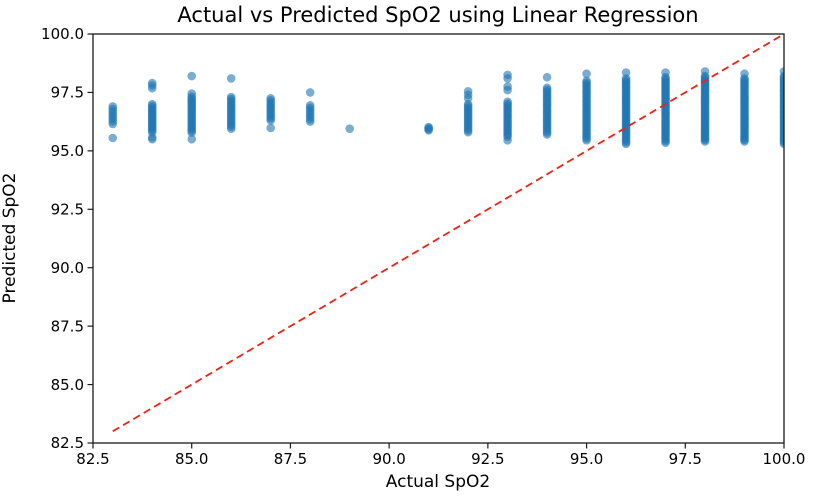 The width and height of the screenshot is (830, 503). Describe the element at coordinates (67, 443) in the screenshot. I see `y-tick-label: 82.5` at that location.